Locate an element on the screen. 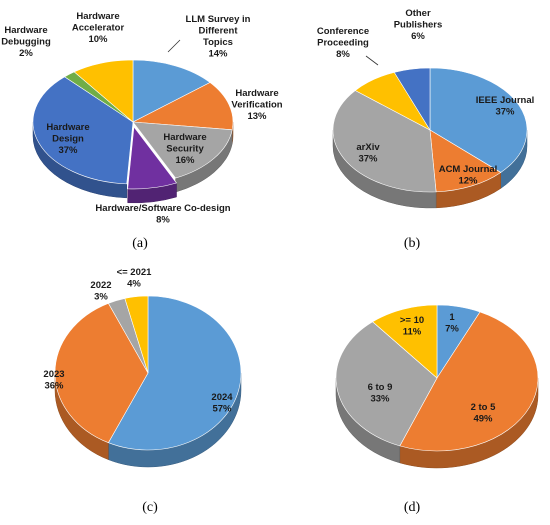  slice-label: 2024 57% is located at coordinates (222, 403).